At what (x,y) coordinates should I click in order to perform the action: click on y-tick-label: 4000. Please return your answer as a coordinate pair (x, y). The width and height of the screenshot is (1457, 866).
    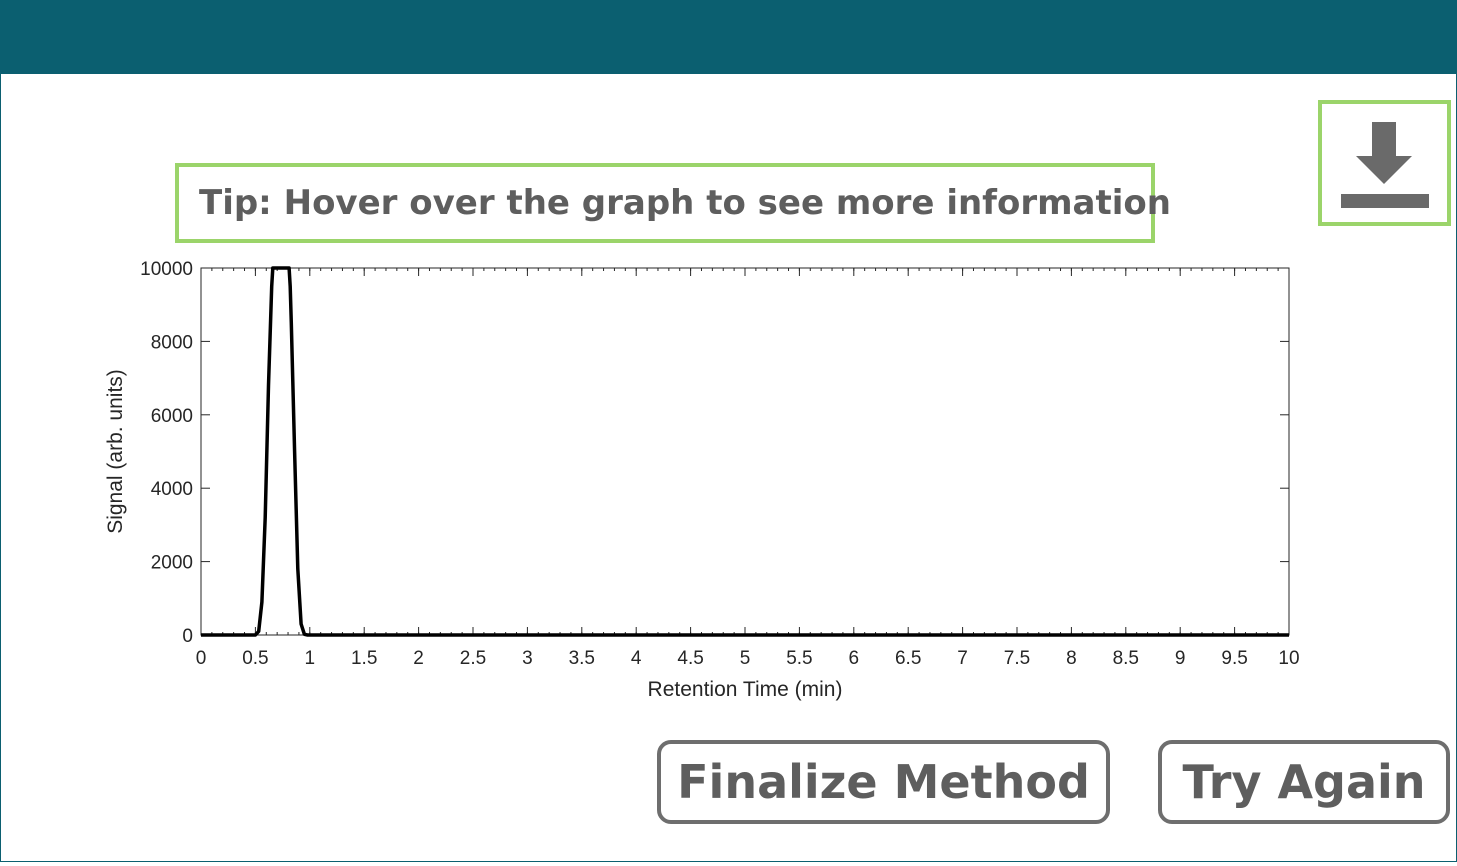
    Looking at the image, I should click on (172, 489).